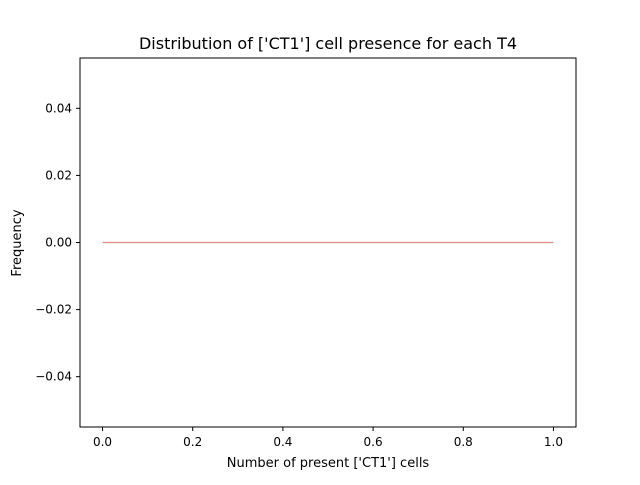 The height and width of the screenshot is (485, 640). I want to click on x-tick-label: 0.2, so click(192, 442).